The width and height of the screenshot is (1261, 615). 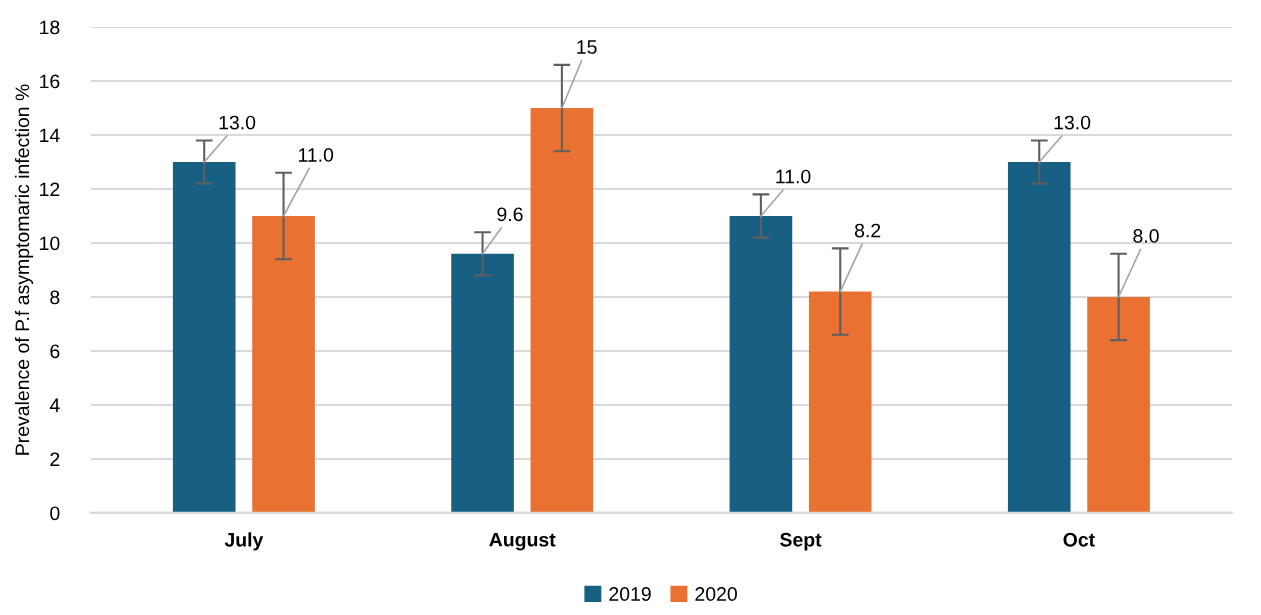 What do you see at coordinates (244, 541) in the screenshot?
I see `x-tick-label: July` at bounding box center [244, 541].